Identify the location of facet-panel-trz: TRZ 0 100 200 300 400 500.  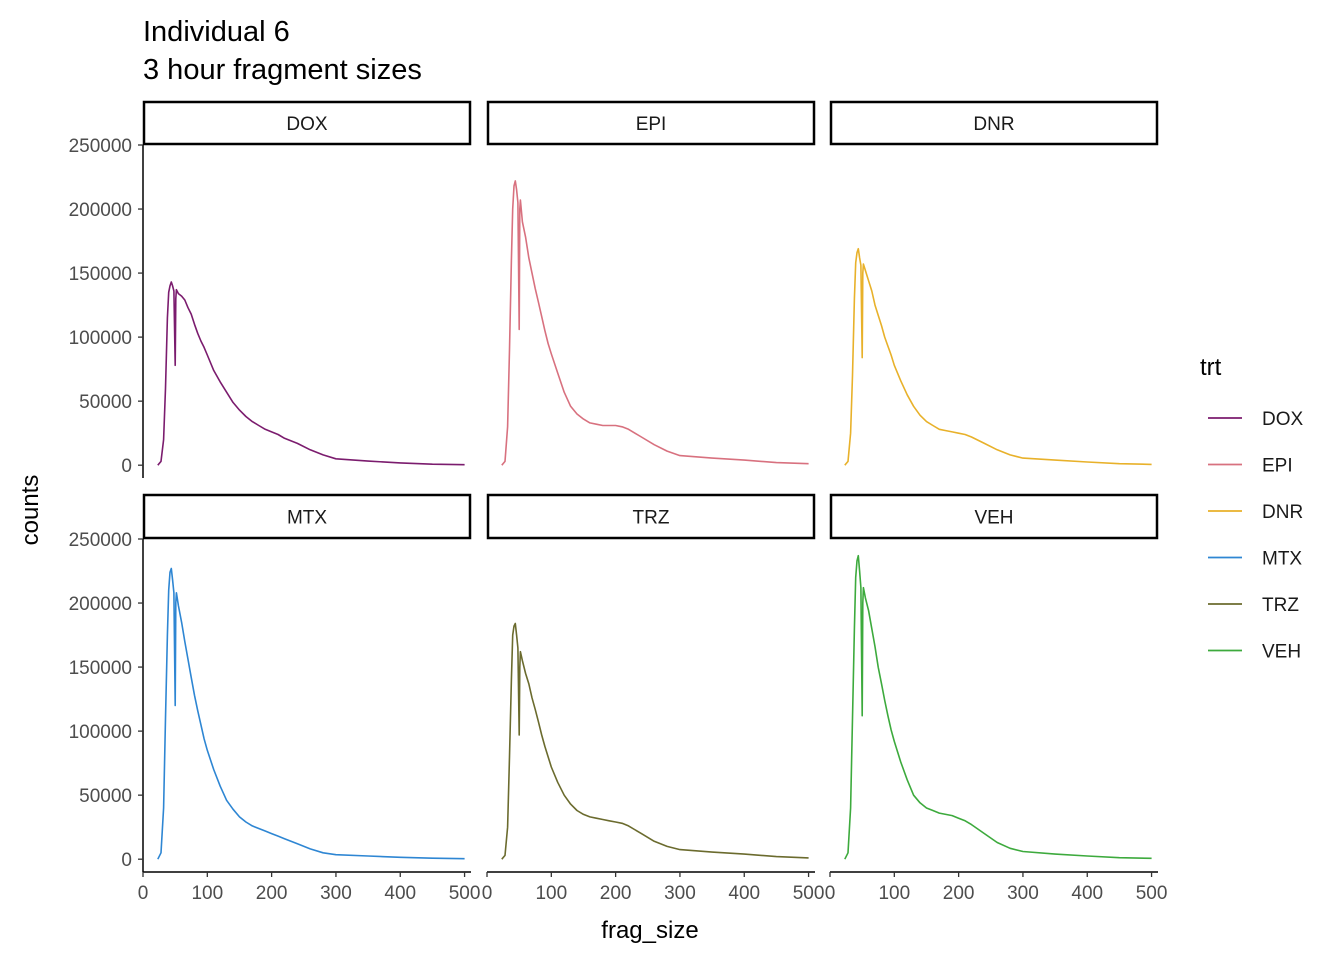
(653, 698).